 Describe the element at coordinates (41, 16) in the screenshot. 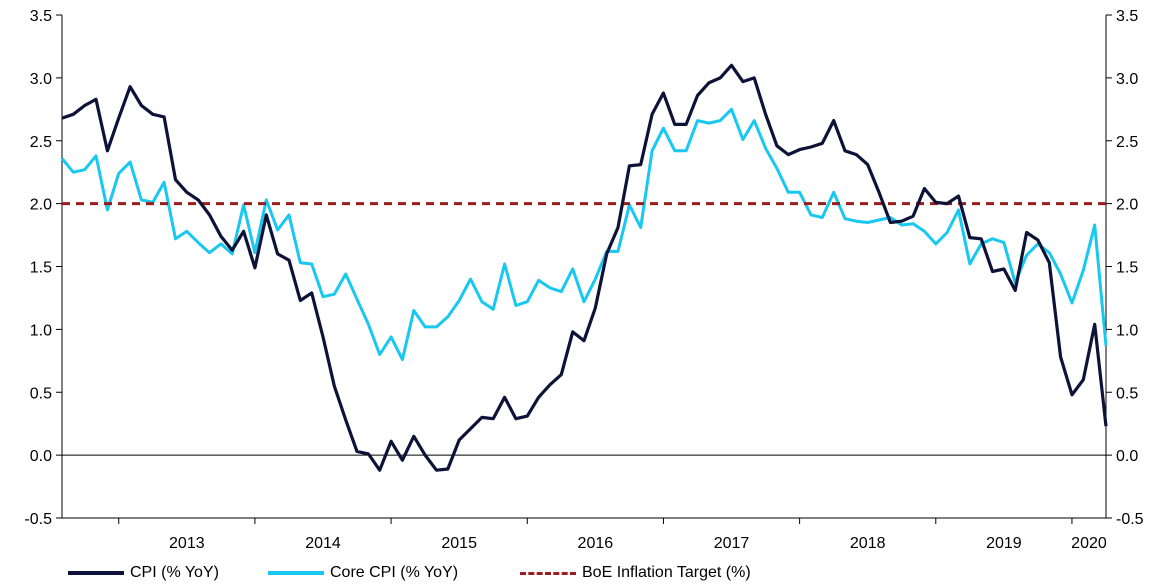

I see `left-y-tick-label: 3.5` at that location.